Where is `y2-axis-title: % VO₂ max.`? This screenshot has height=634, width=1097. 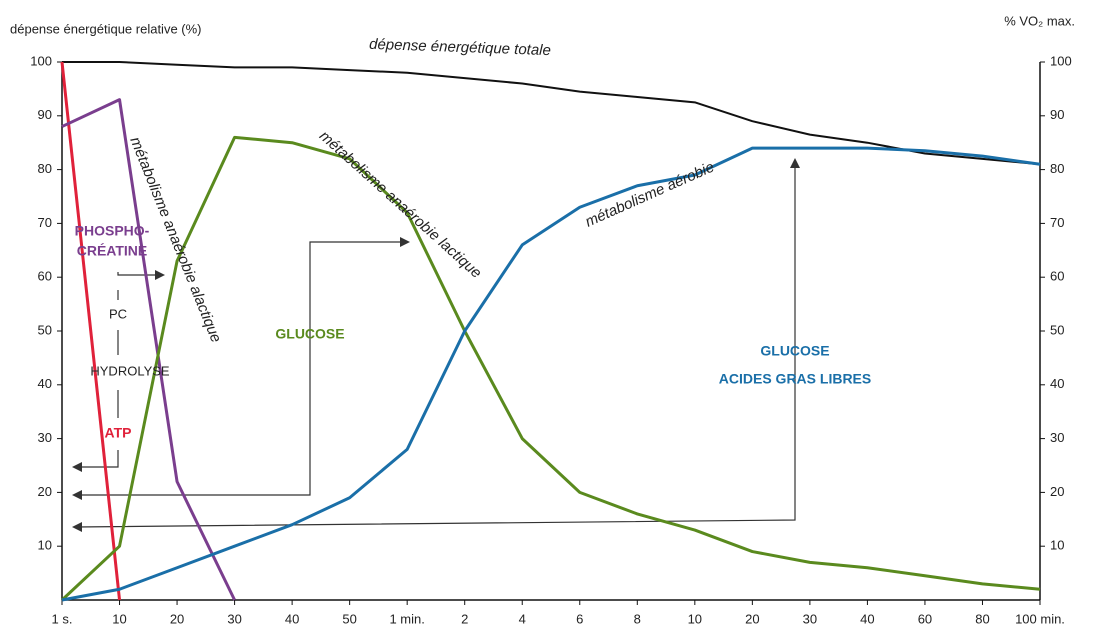 y2-axis-title: % VO₂ max. is located at coordinates (1039, 20).